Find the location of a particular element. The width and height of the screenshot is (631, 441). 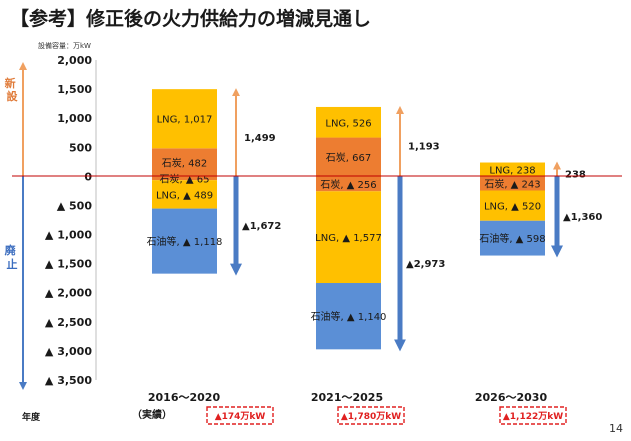

y-tick-label: 1,000 is located at coordinates (74, 118).